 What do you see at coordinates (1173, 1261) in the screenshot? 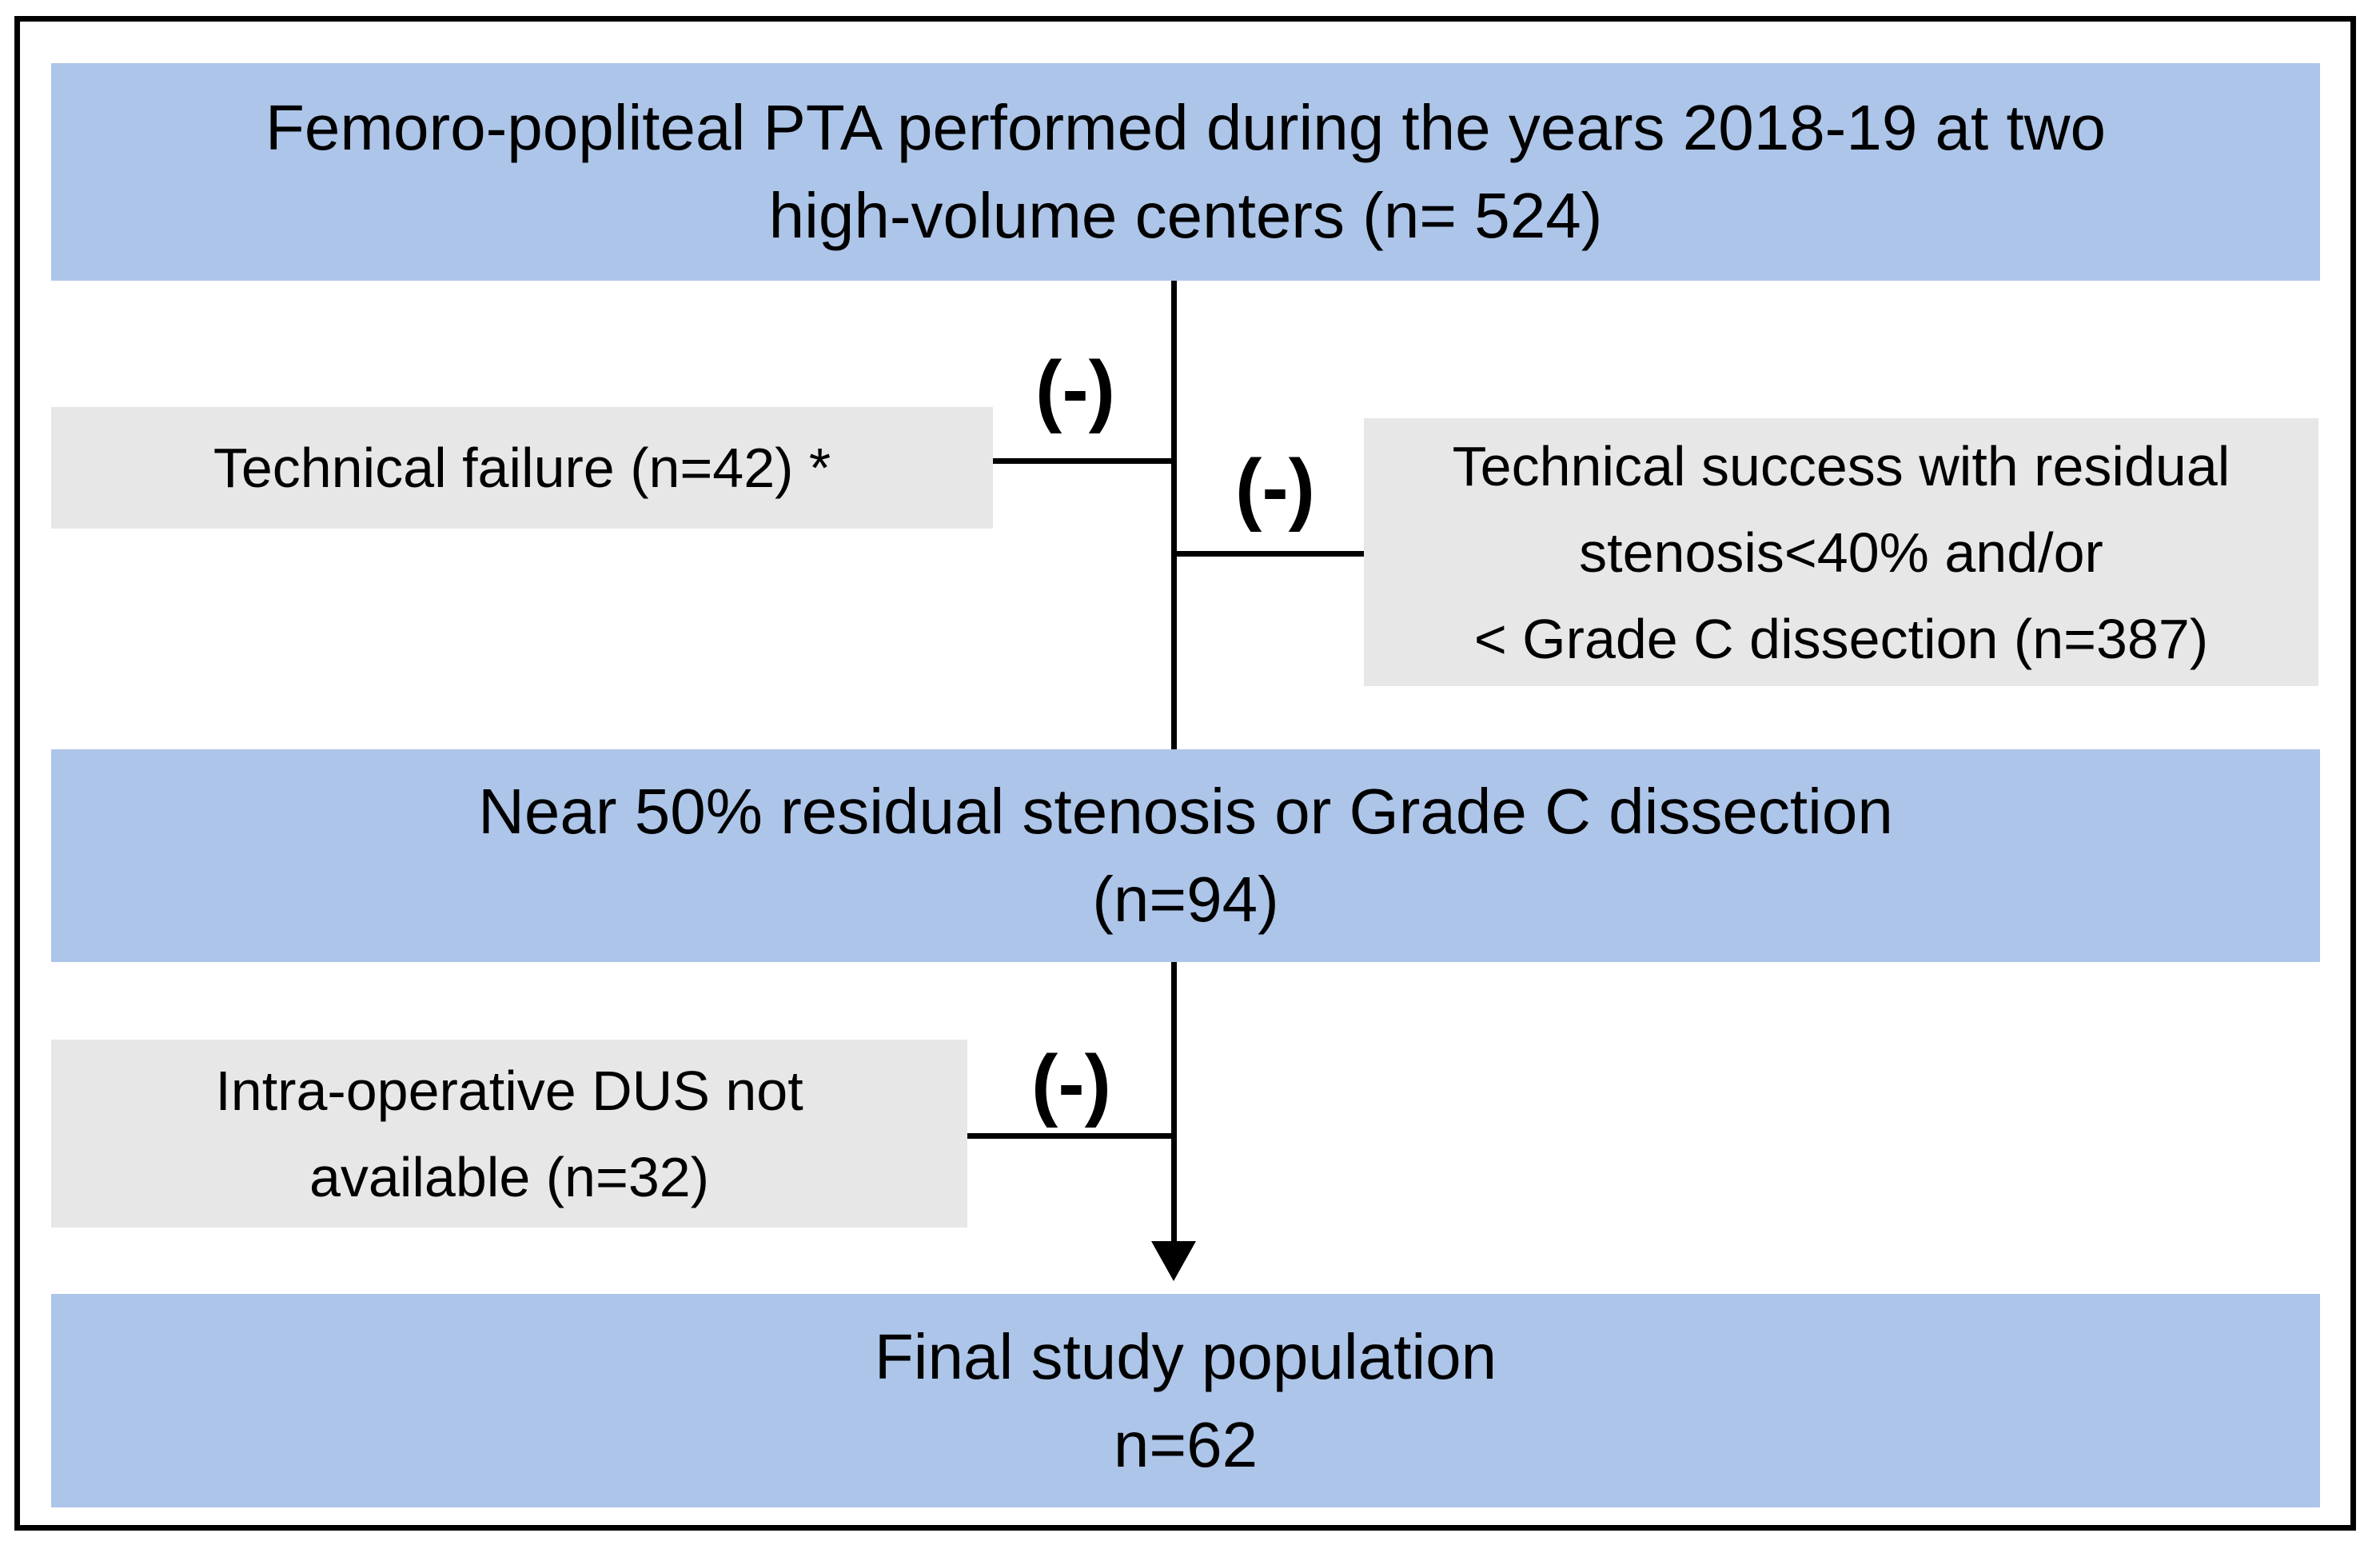
I see `arrow-head-icon` at bounding box center [1173, 1261].